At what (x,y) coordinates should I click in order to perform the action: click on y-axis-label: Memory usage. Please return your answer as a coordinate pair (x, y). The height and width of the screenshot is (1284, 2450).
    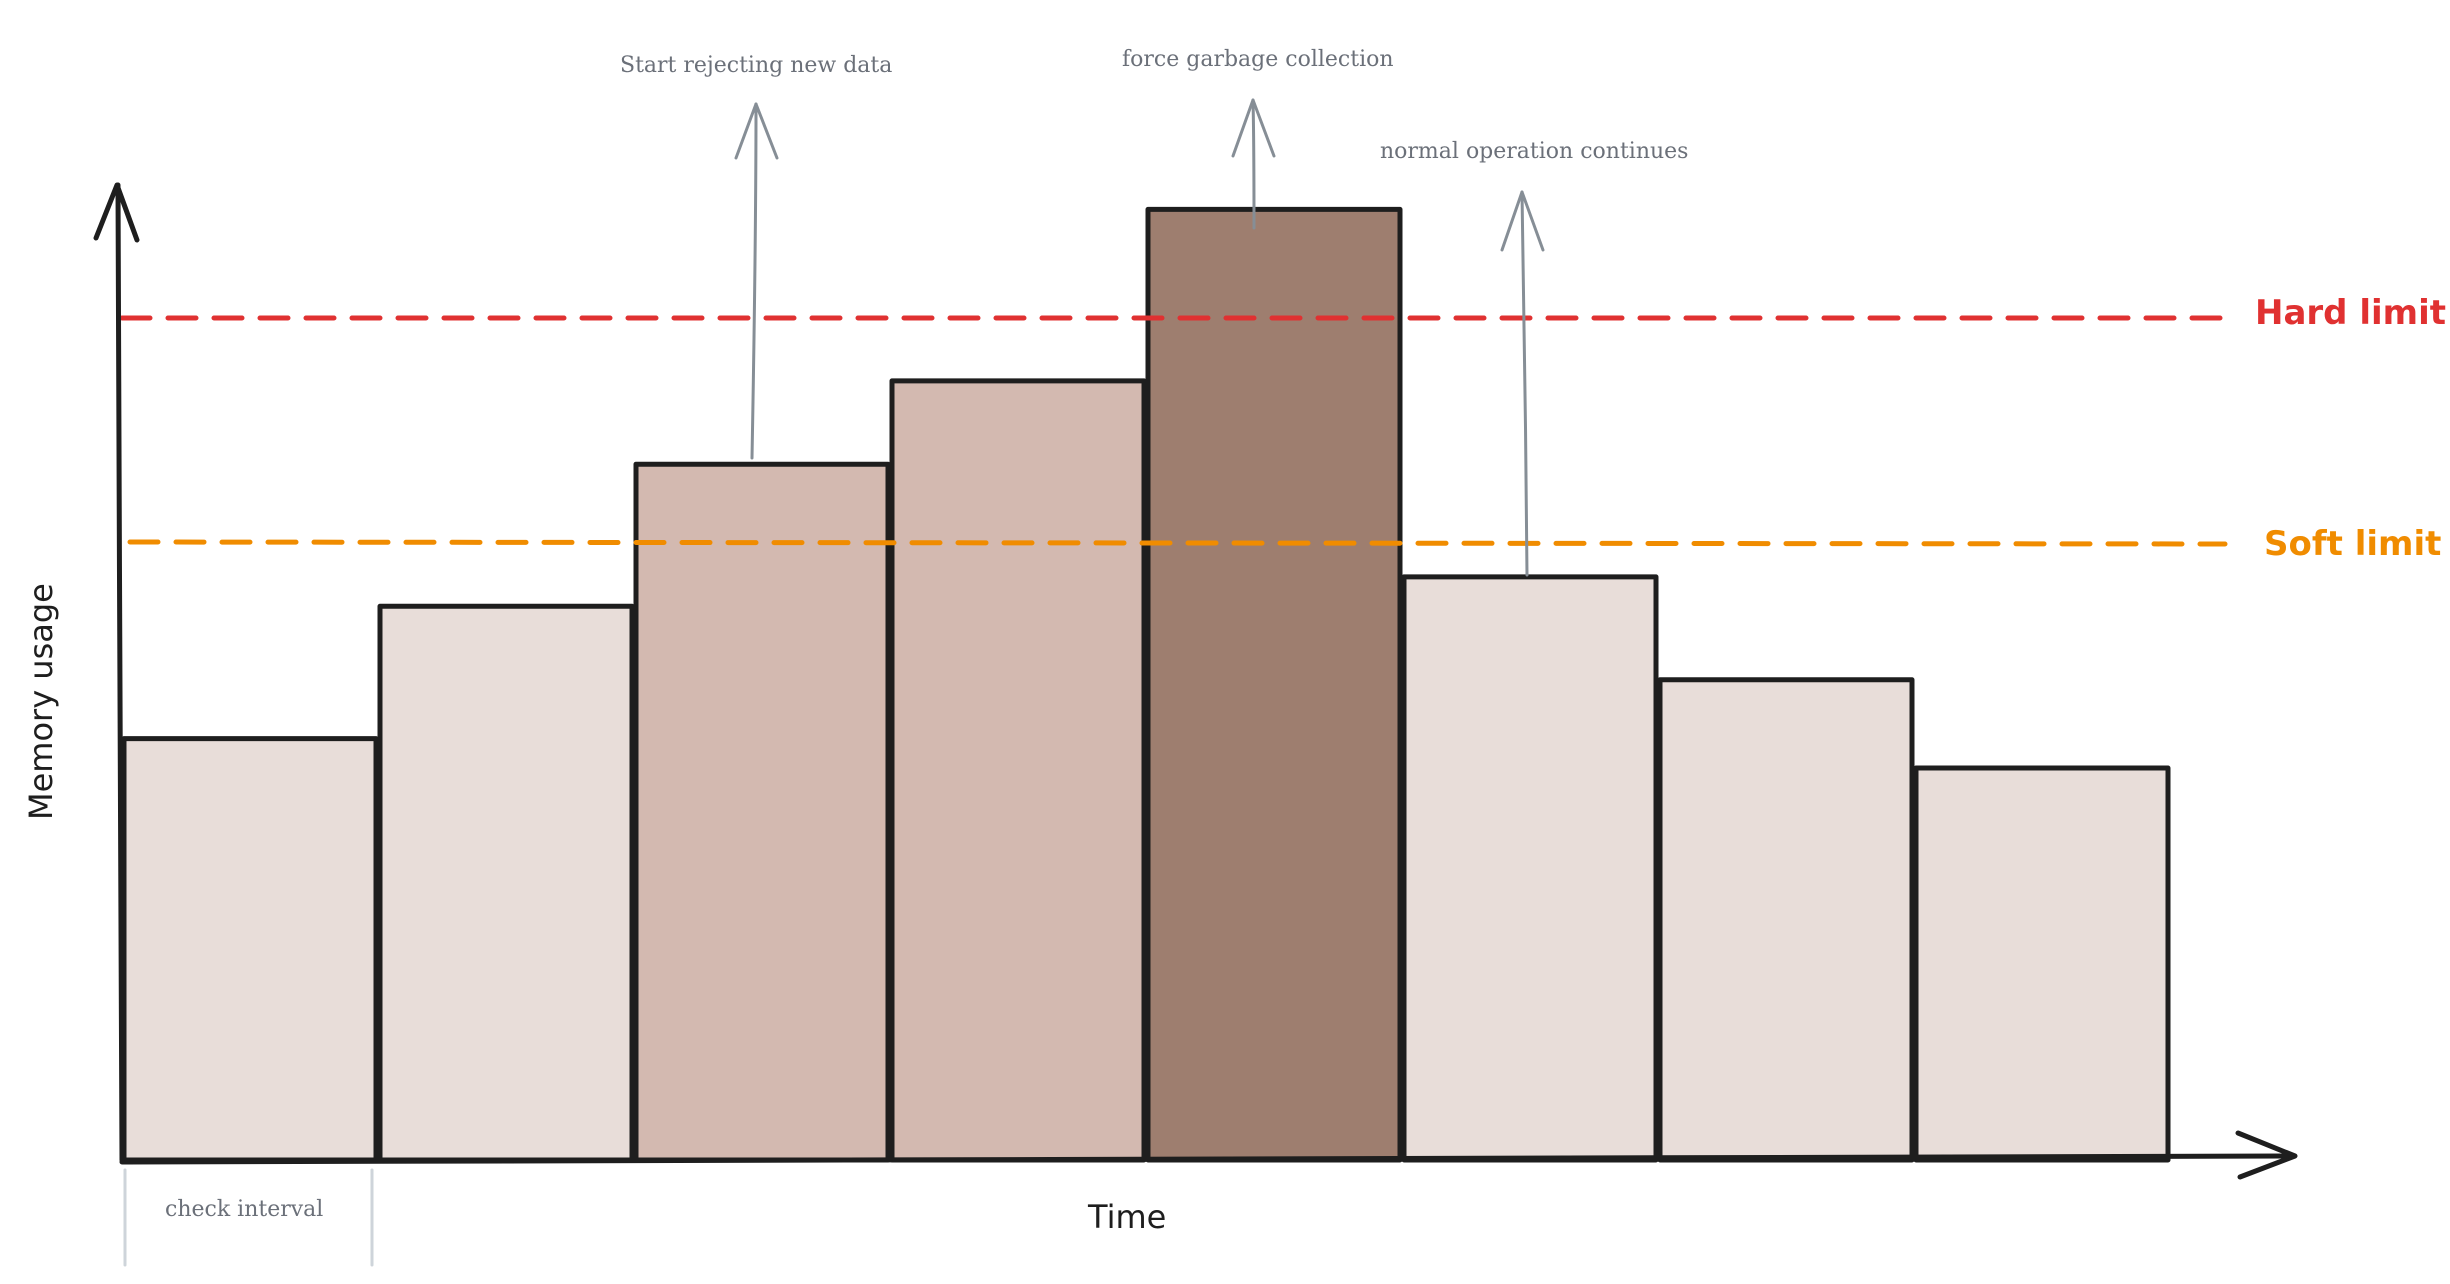
    Looking at the image, I should click on (41, 701).